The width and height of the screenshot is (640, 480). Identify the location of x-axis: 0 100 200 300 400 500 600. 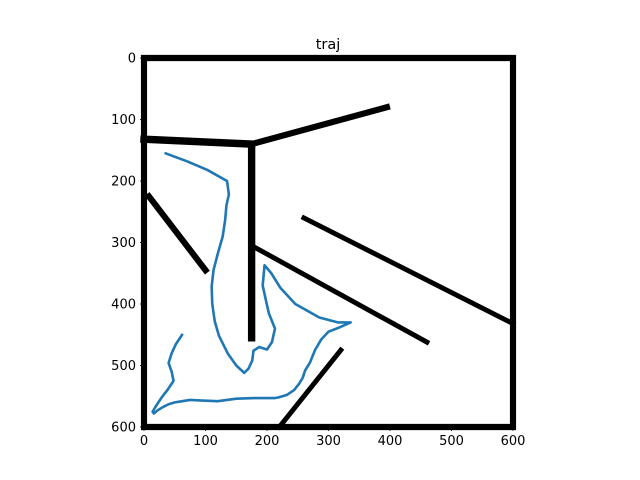
(333, 438).